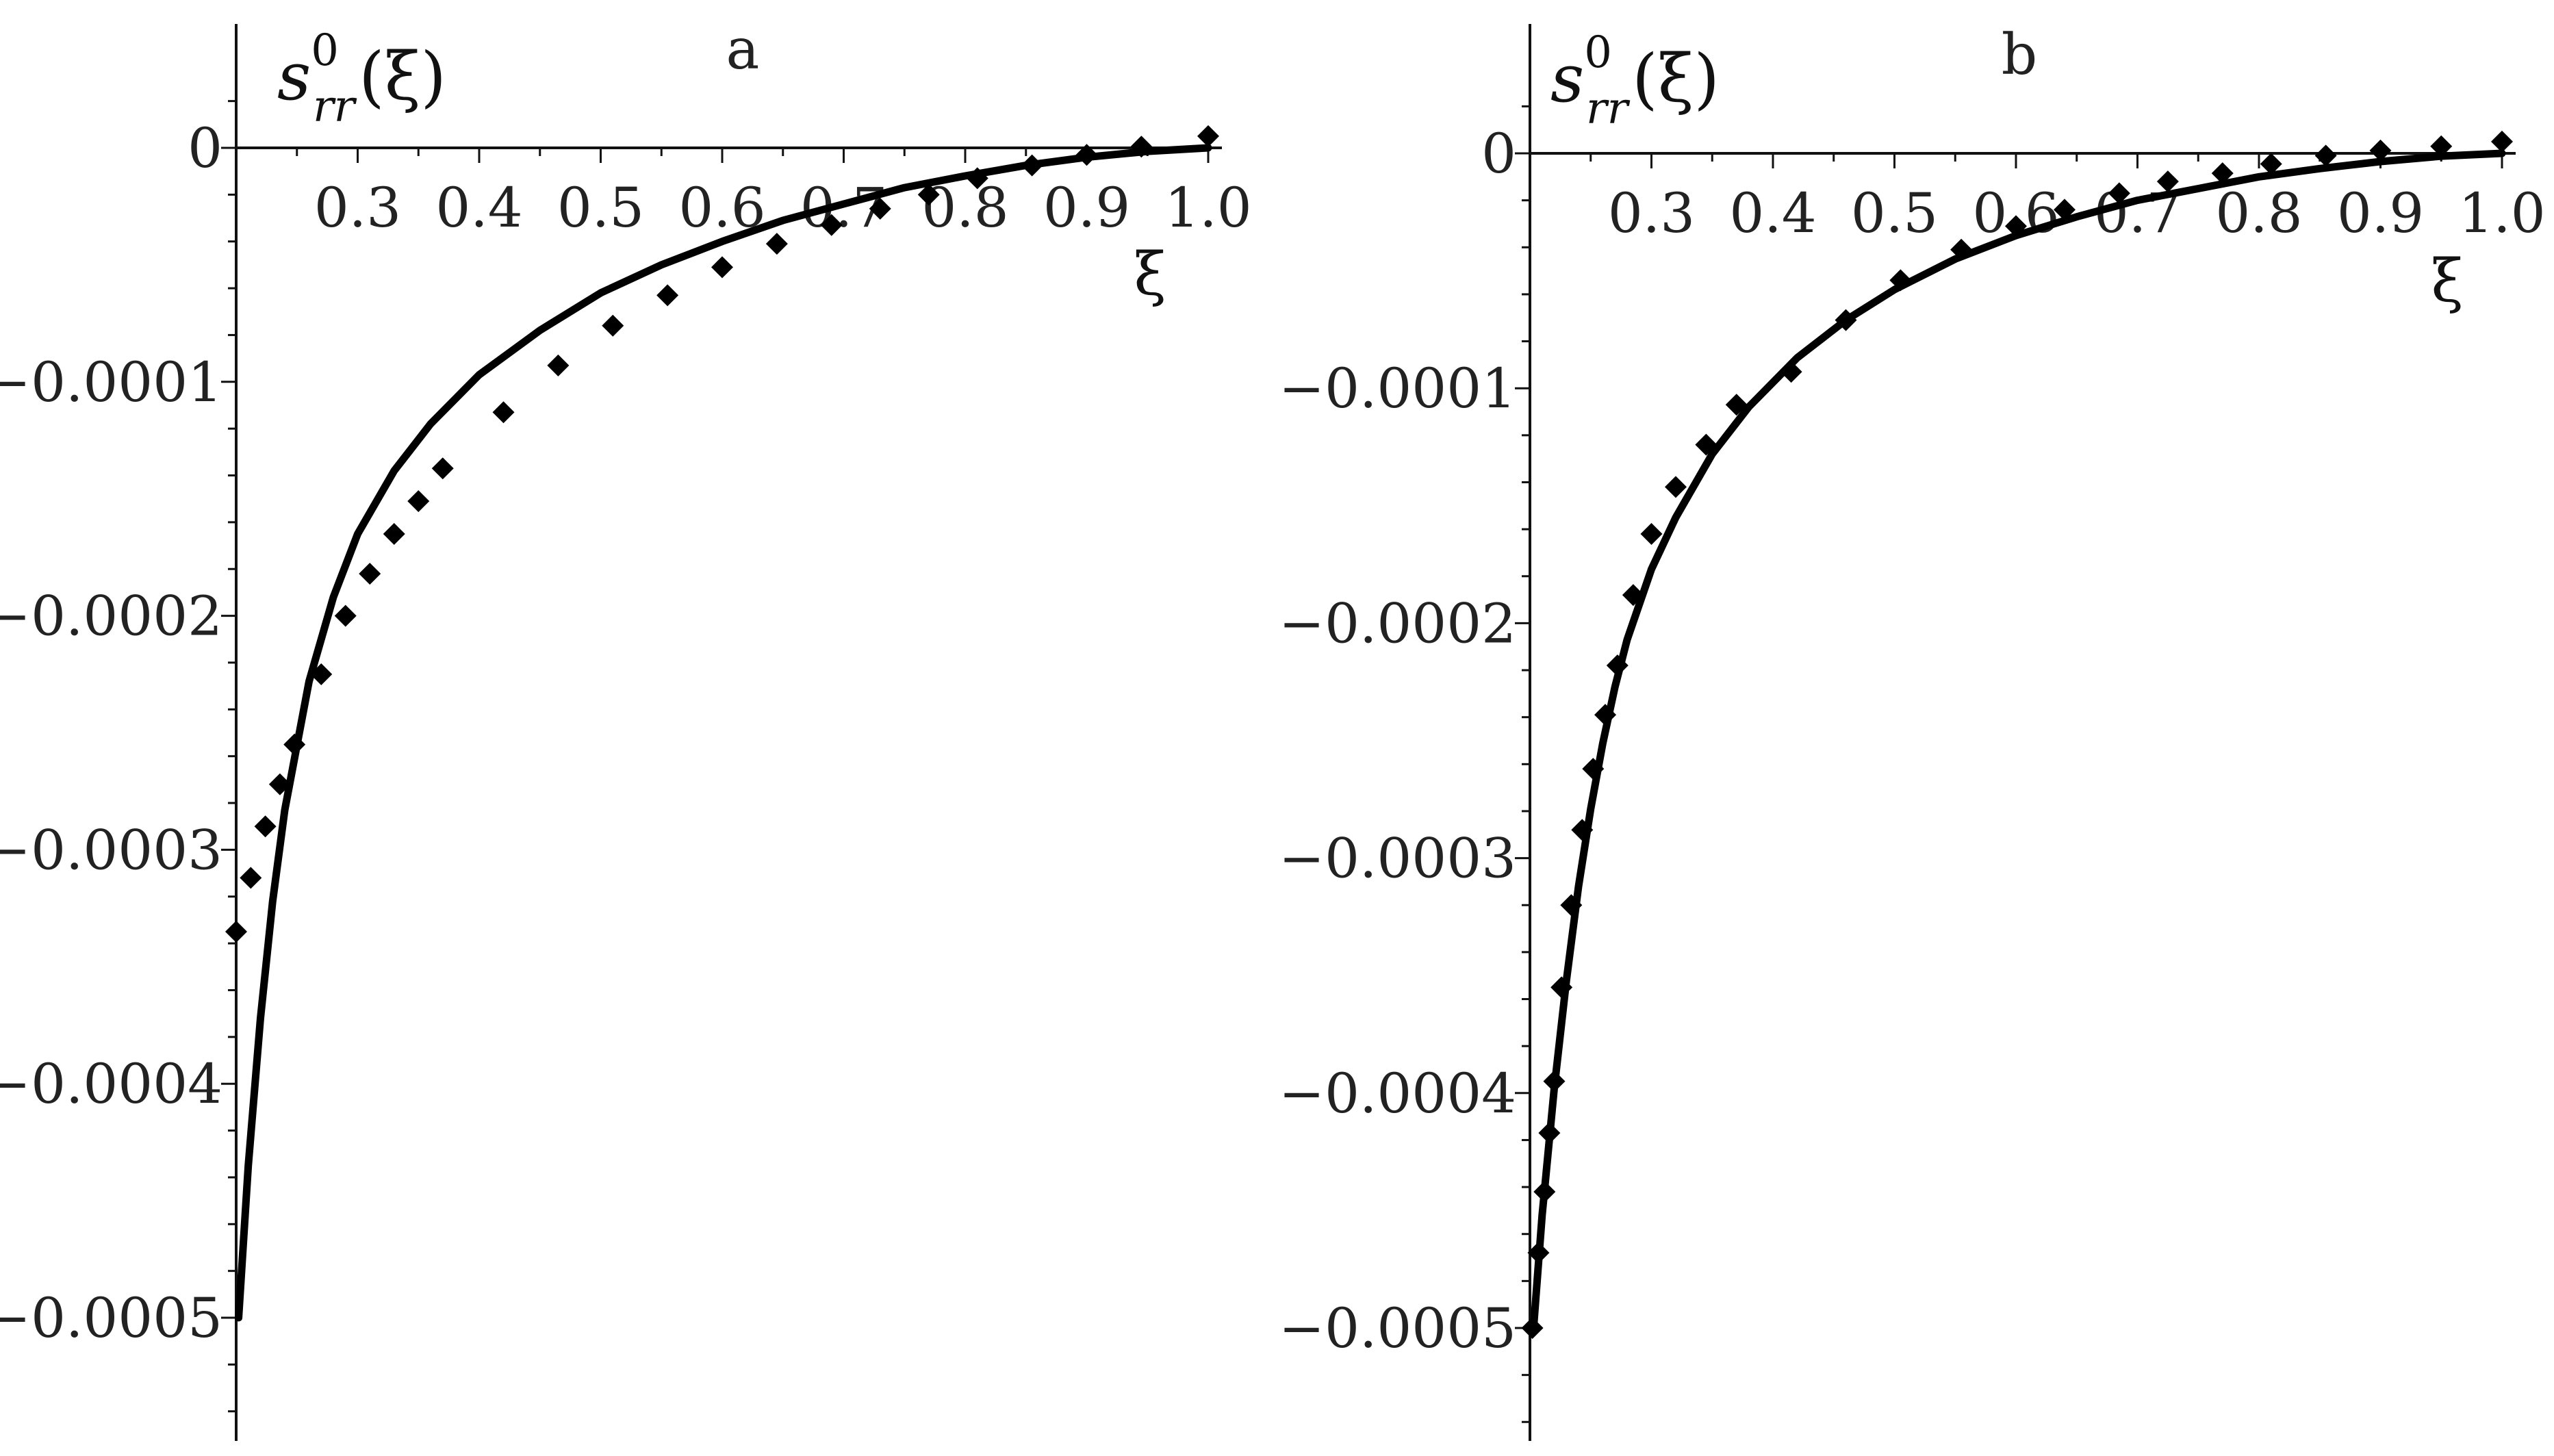 This screenshot has height=1456, width=2554. I want to click on panel-label-a: a, so click(743, 49).